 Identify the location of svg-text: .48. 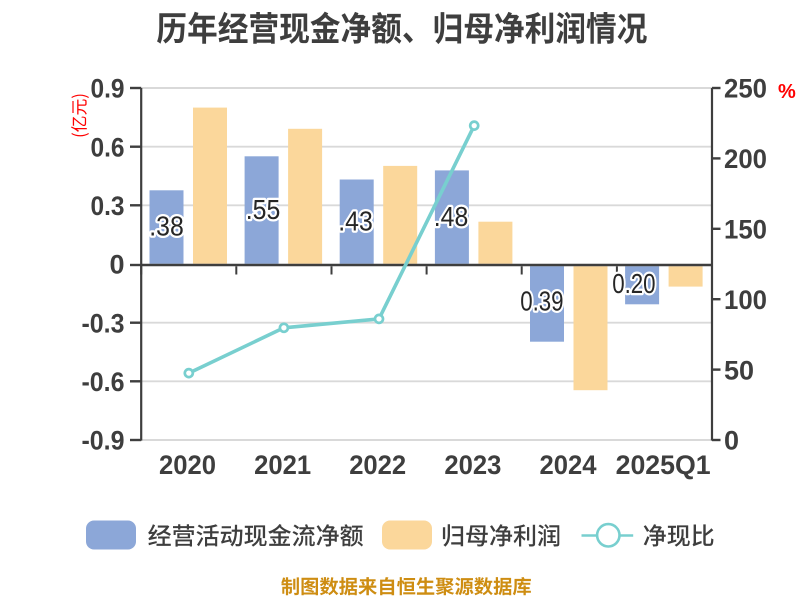
(451, 216).